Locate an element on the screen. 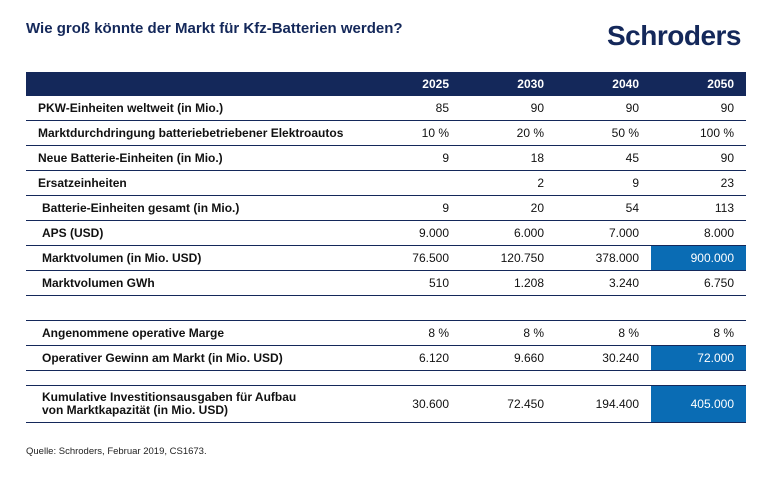  table-cell: 6.000 is located at coordinates (528, 233).